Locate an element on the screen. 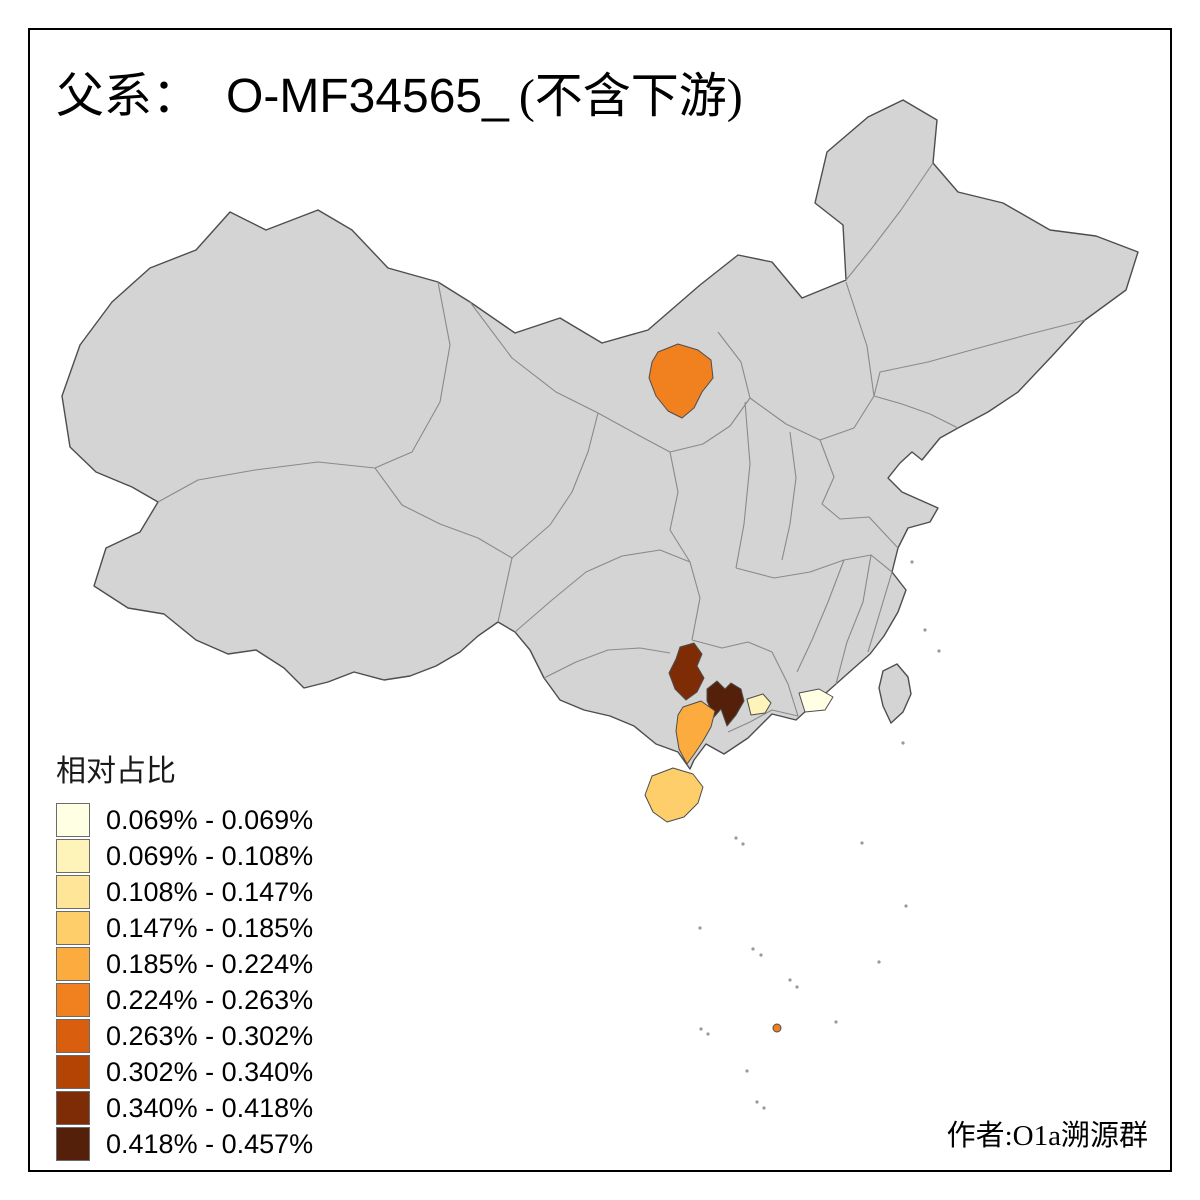 The height and width of the screenshot is (1200, 1200). legend-label: 0.069% - 0.069% is located at coordinates (210, 819).